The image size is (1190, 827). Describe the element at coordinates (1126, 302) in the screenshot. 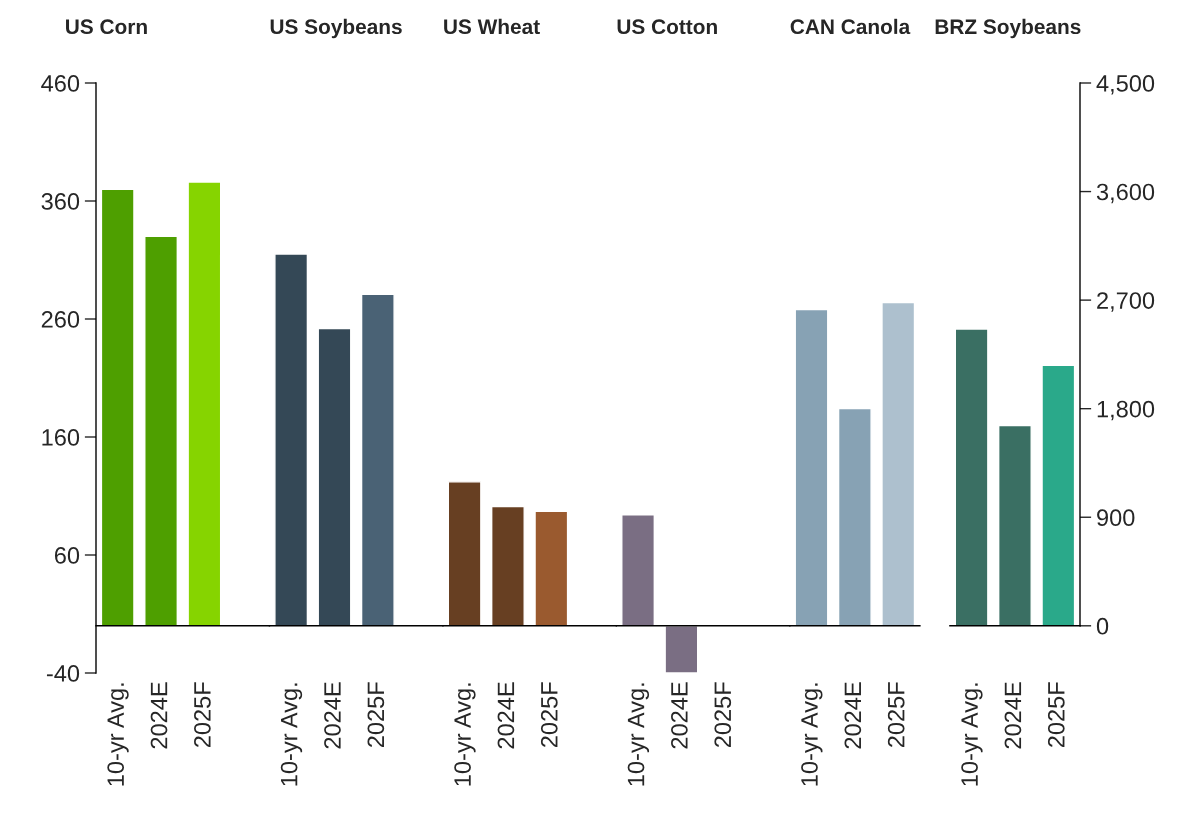

I see `y2-tick-label: 2,700` at that location.